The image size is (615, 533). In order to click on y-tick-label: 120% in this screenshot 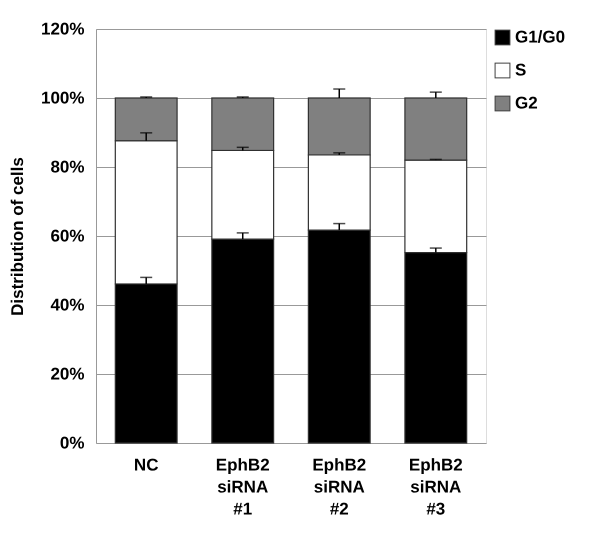, I will do `click(62, 29)`.